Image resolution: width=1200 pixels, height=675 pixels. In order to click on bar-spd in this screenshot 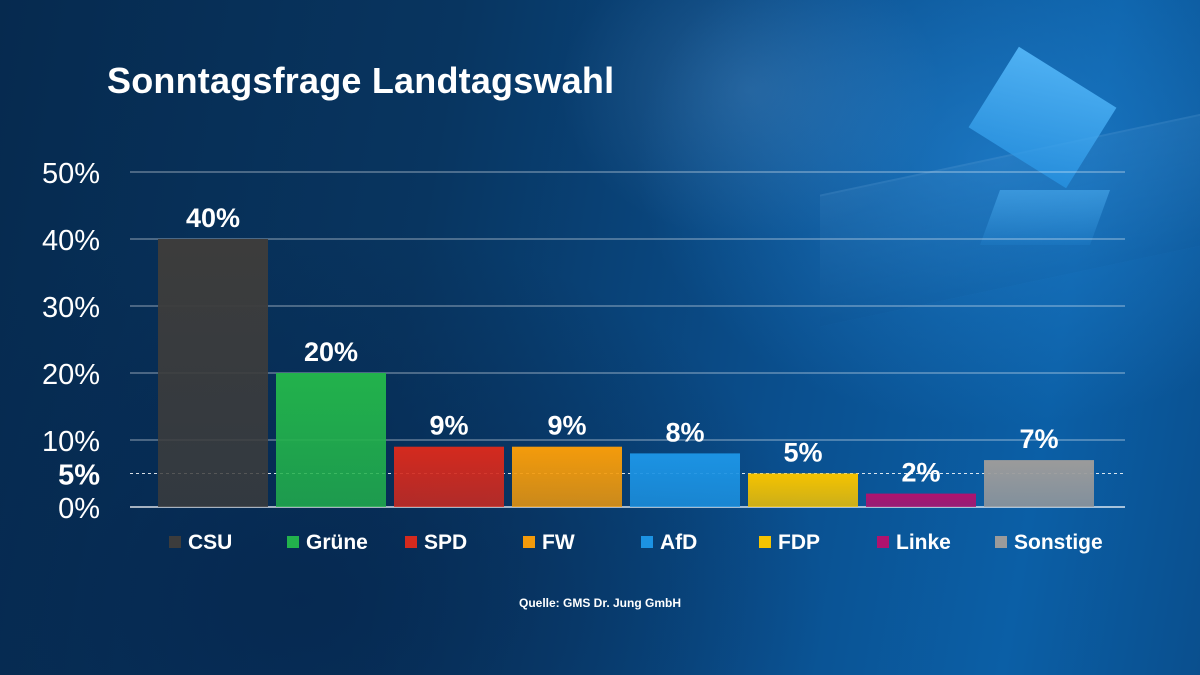, I will do `click(449, 476)`.